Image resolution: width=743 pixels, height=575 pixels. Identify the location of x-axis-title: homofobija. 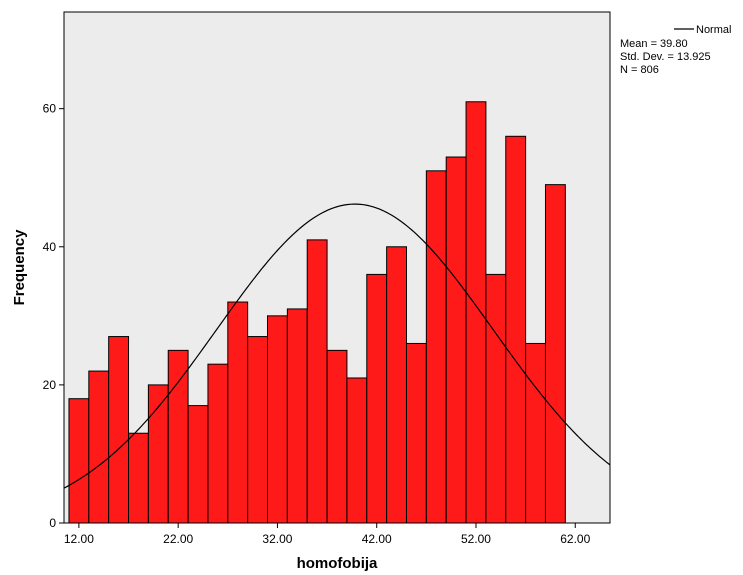
(337, 563).